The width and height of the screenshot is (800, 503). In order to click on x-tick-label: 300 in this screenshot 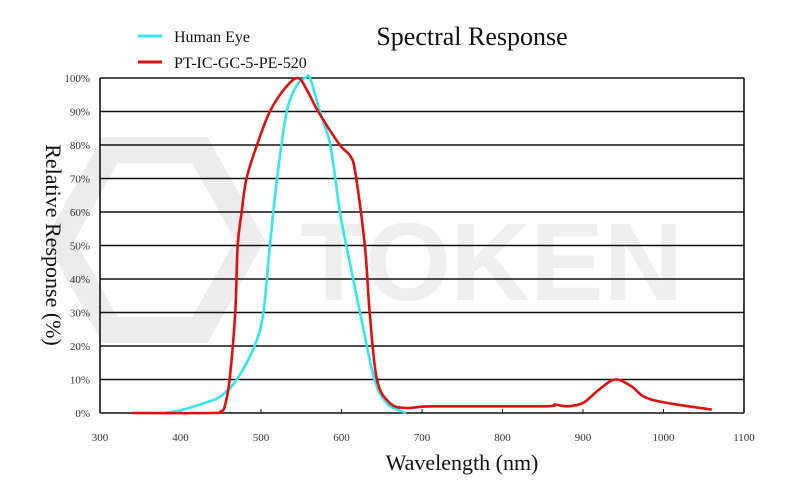, I will do `click(100, 438)`.